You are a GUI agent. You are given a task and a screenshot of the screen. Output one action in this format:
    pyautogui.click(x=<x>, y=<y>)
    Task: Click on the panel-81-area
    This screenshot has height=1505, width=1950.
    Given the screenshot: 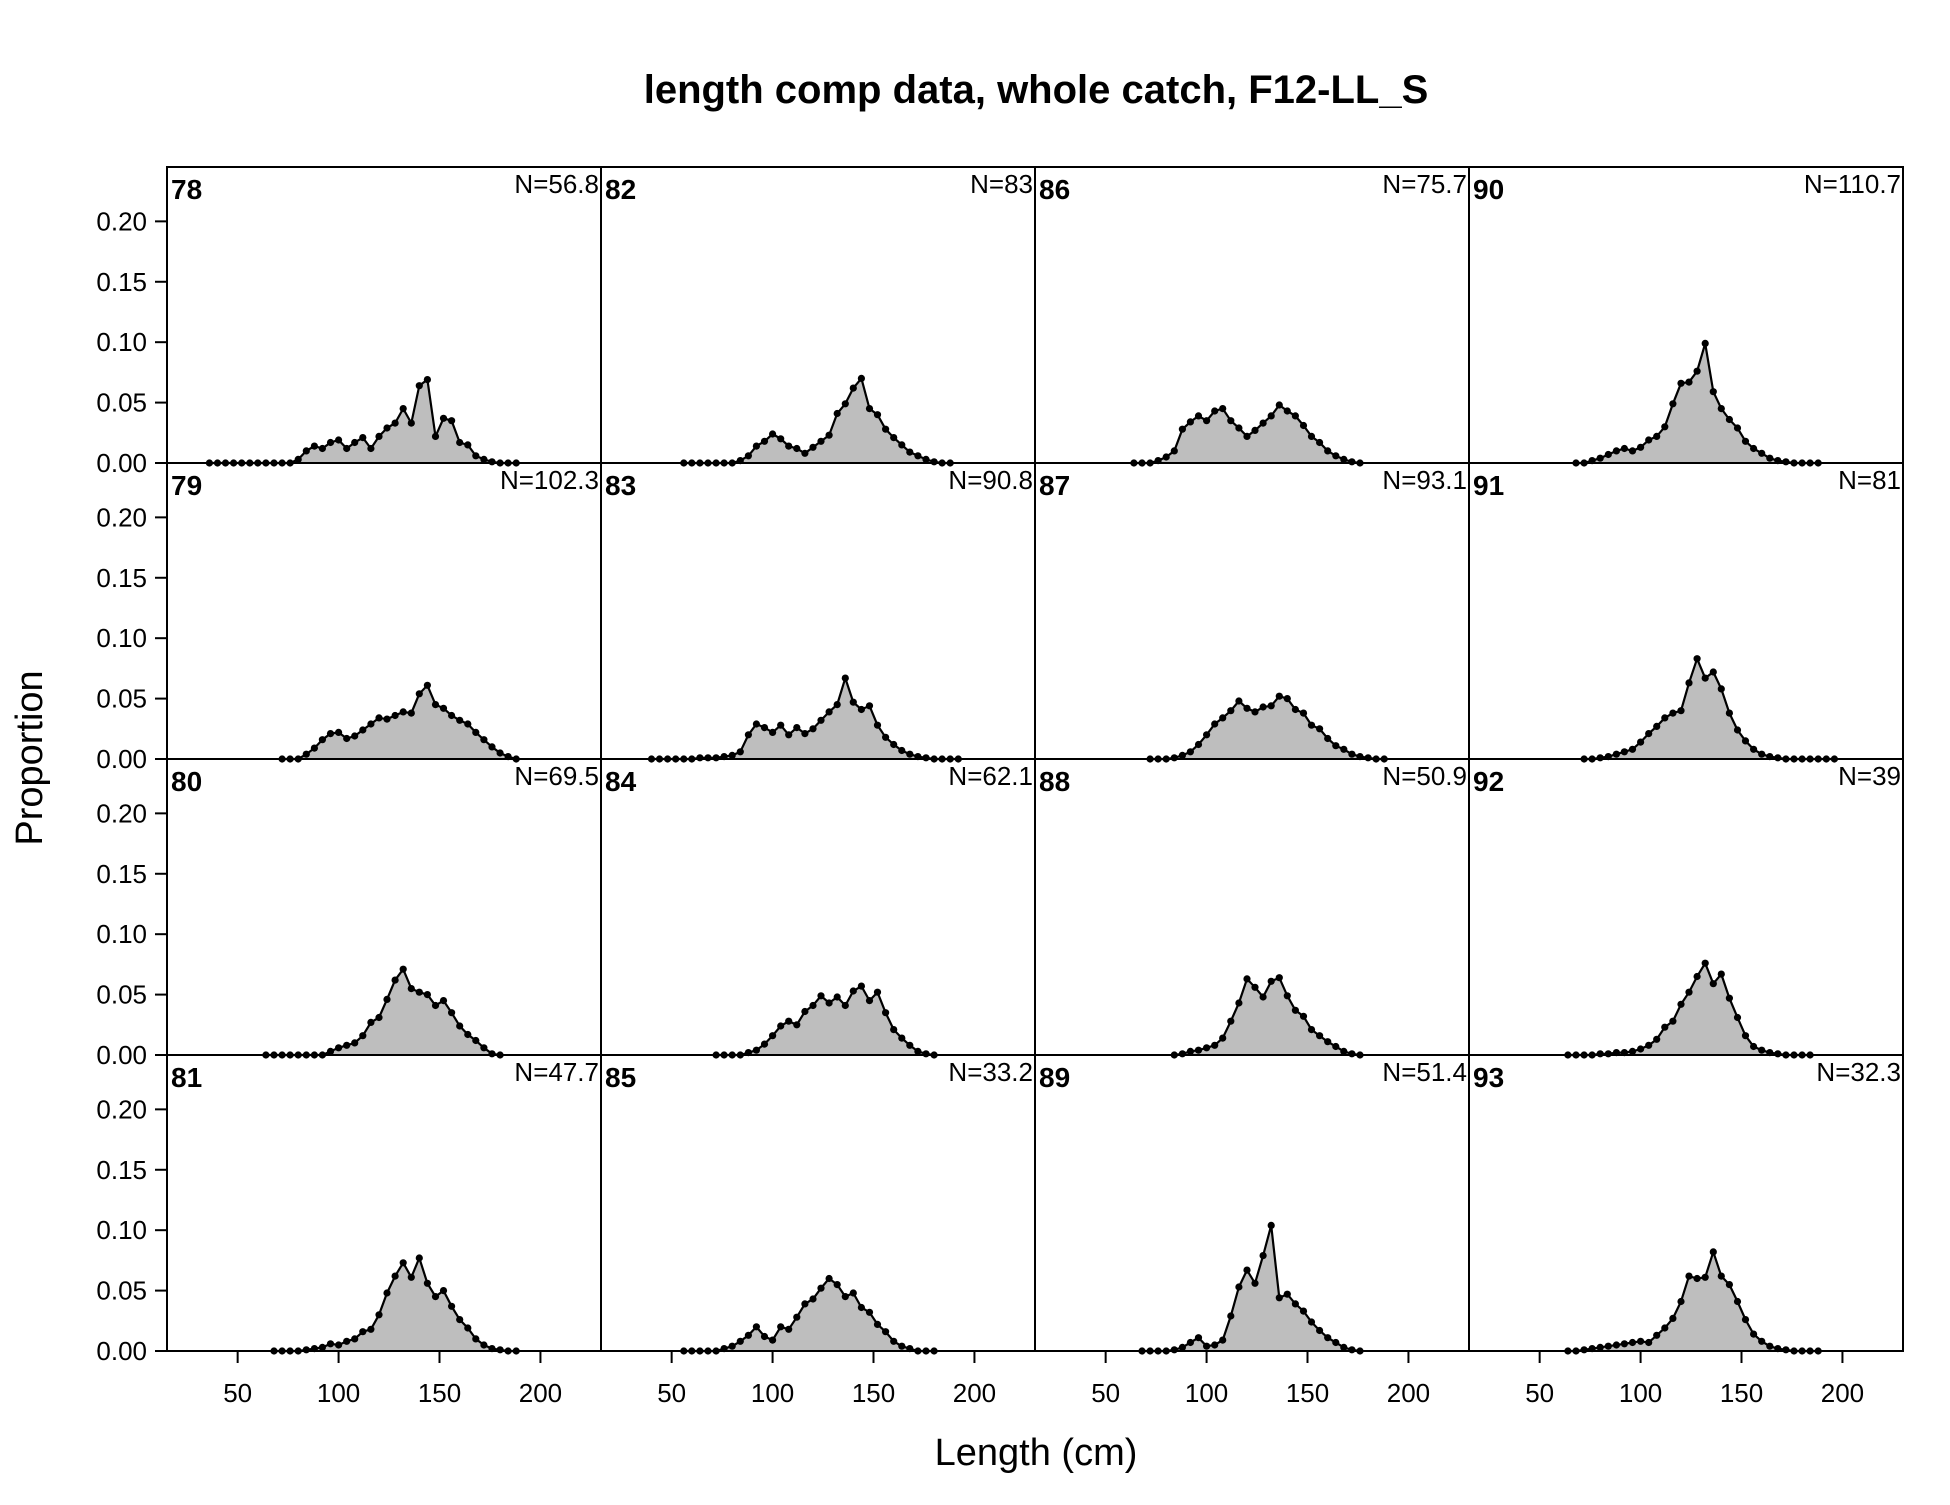 What is the action you would take?
    pyautogui.click(x=395, y=1304)
    